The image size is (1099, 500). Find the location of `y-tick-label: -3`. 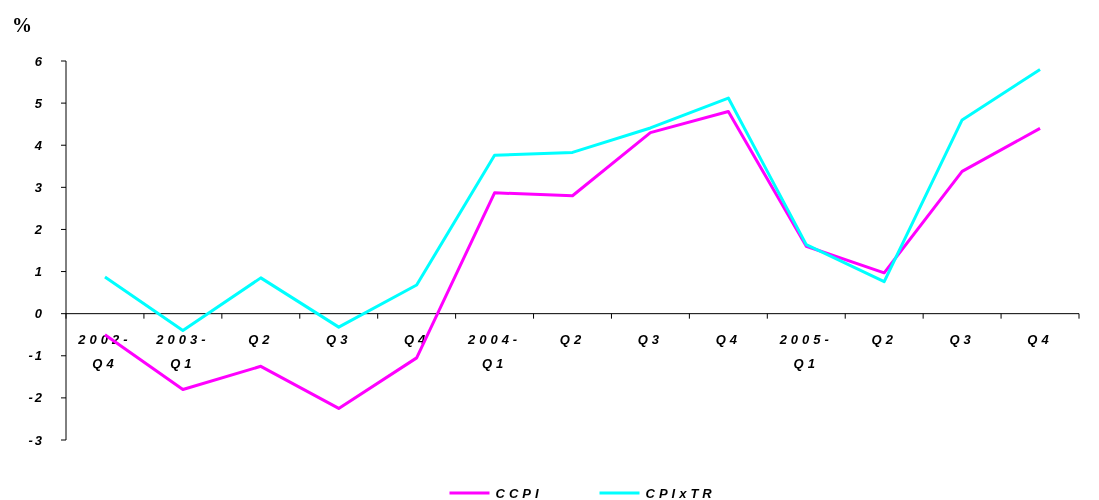

y-tick-label: -3 is located at coordinates (36, 440).